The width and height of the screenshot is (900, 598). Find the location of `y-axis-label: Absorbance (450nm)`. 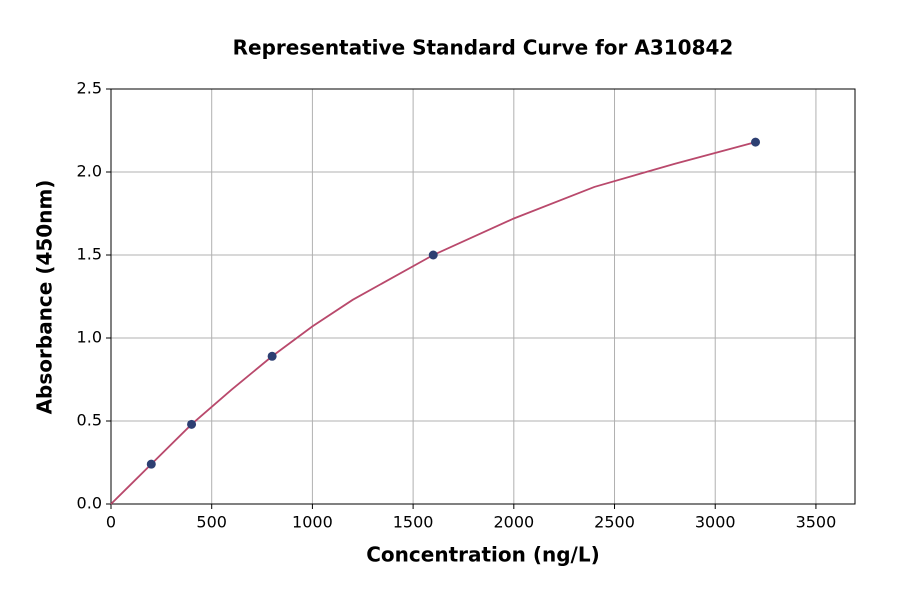

y-axis-label: Absorbance (450nm) is located at coordinates (45, 297).